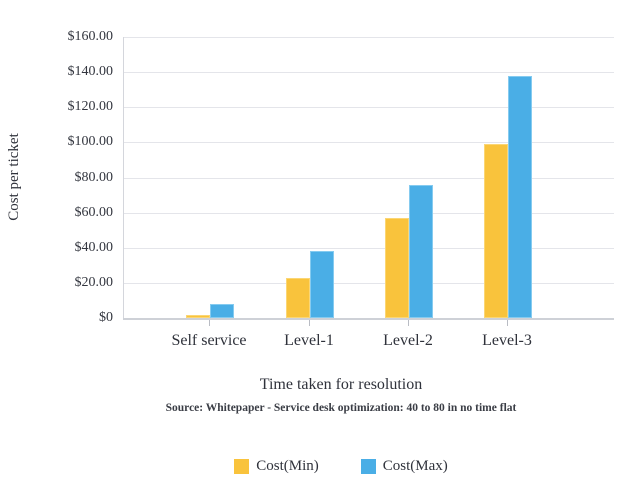  Describe the element at coordinates (94, 247) in the screenshot. I see `y-axis-tick-label: $40.00` at that location.